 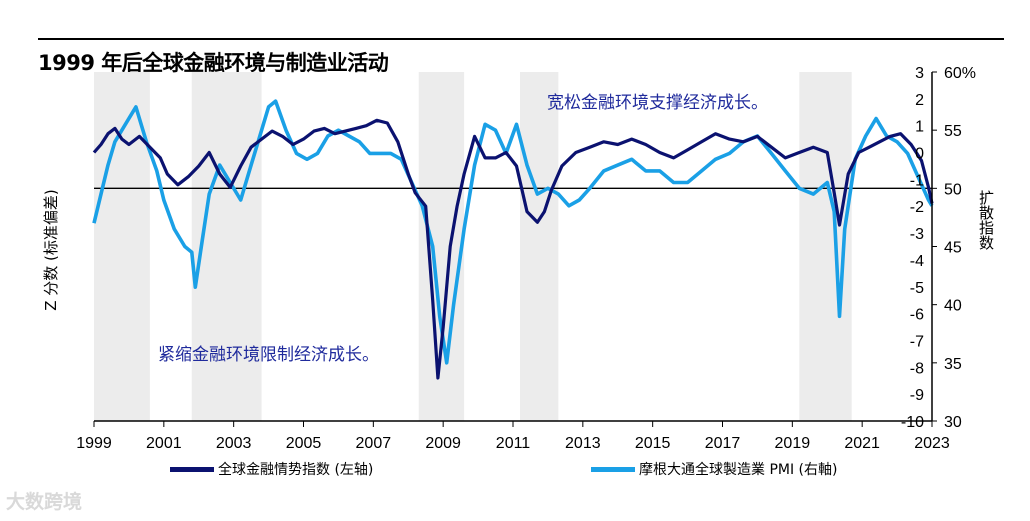 What do you see at coordinates (723, 443) in the screenshot?
I see `x-tick-label: 2017` at bounding box center [723, 443].